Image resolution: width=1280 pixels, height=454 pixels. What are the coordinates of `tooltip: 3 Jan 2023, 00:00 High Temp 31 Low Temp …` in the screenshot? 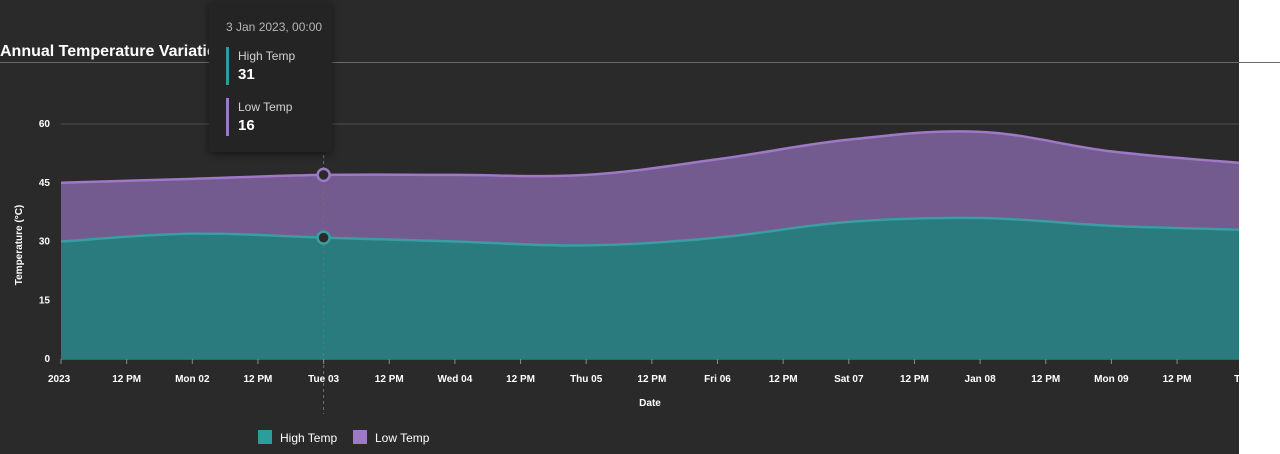 It's located at (270, 77).